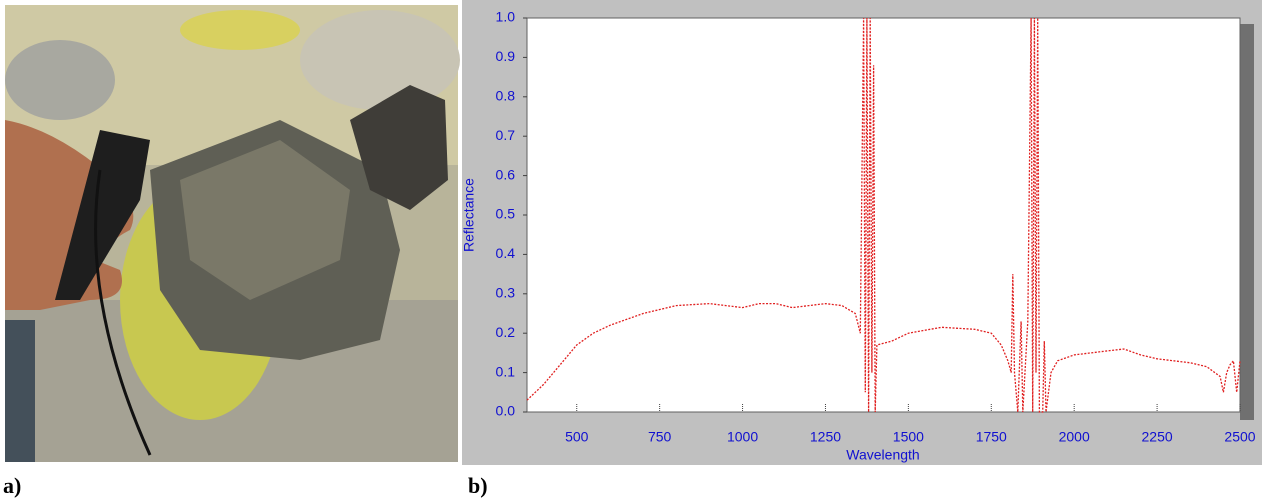 The width and height of the screenshot is (1262, 504). Describe the element at coordinates (506, 56) in the screenshot. I see `y-tick-label: 0.9` at that location.